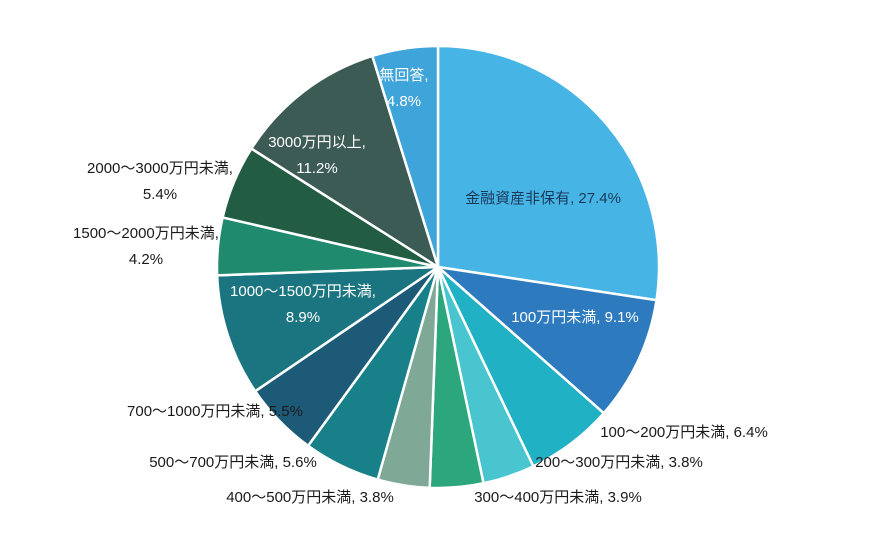 Image resolution: width=870 pixels, height=535 pixels. I want to click on slice-label-9: 1000〜1500万円未満, 8.9%, so click(303, 304).